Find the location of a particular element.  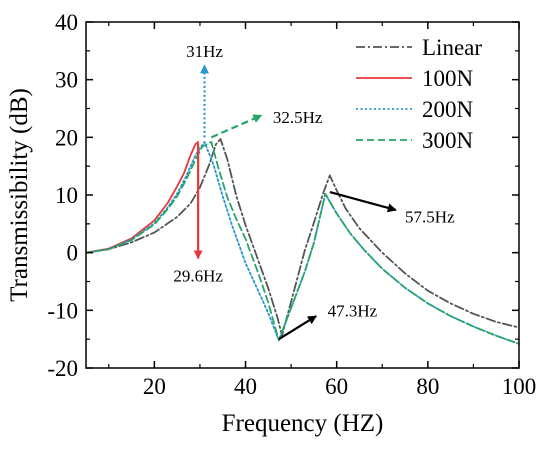

annotation-label-3: 47.3Hz is located at coordinates (353, 310).